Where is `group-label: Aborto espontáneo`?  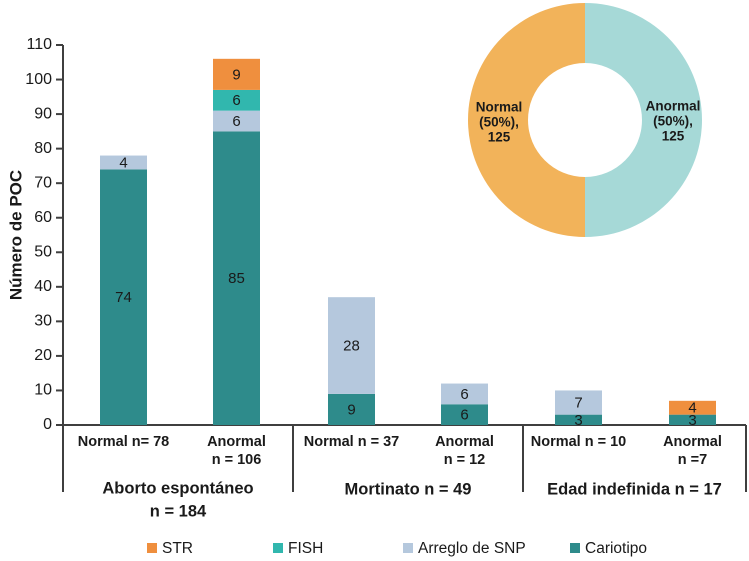 group-label: Aborto espontáneo is located at coordinates (177, 488).